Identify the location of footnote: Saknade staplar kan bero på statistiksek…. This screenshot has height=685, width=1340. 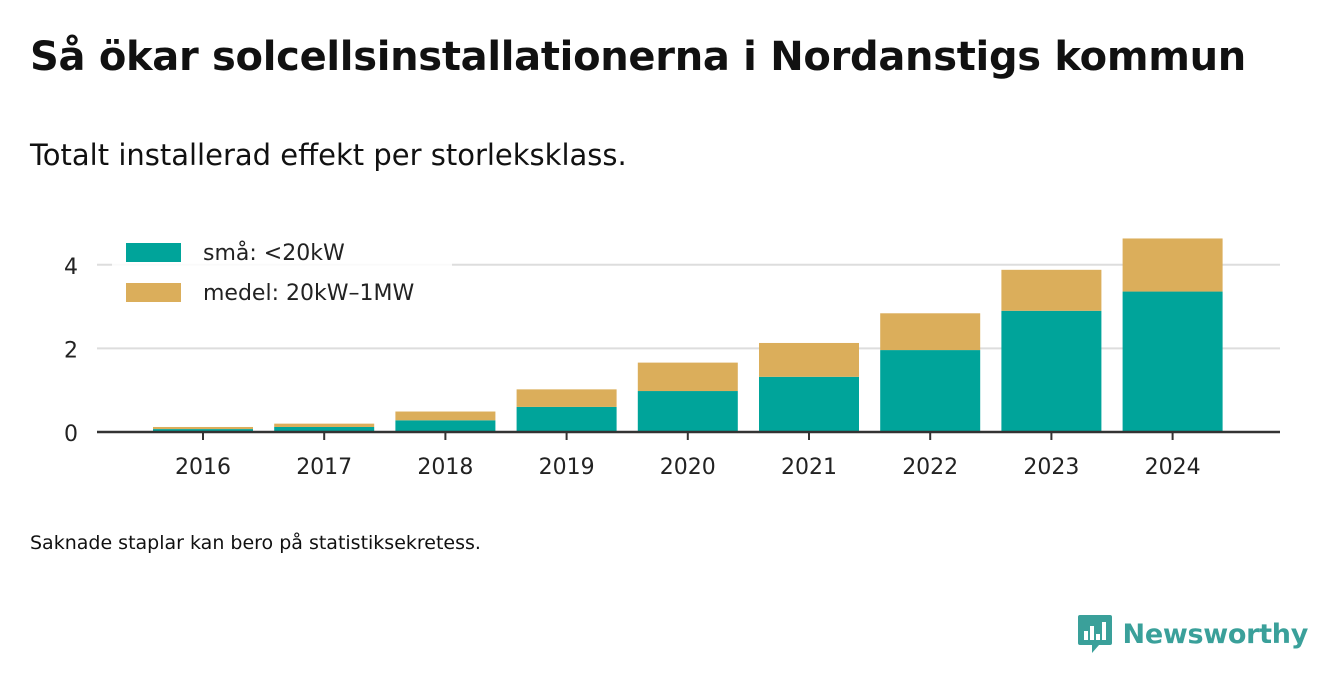
(255, 543).